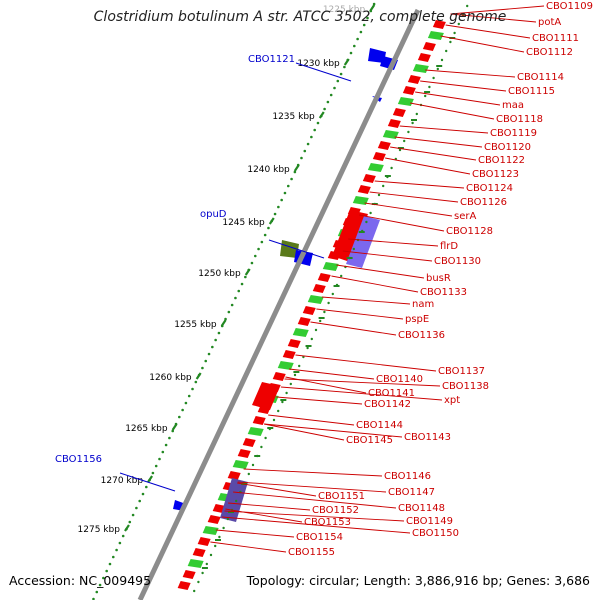  Describe the element at coordinates (399, 379) in the screenshot. I see `inner-gene-label: CBO1140` at that location.